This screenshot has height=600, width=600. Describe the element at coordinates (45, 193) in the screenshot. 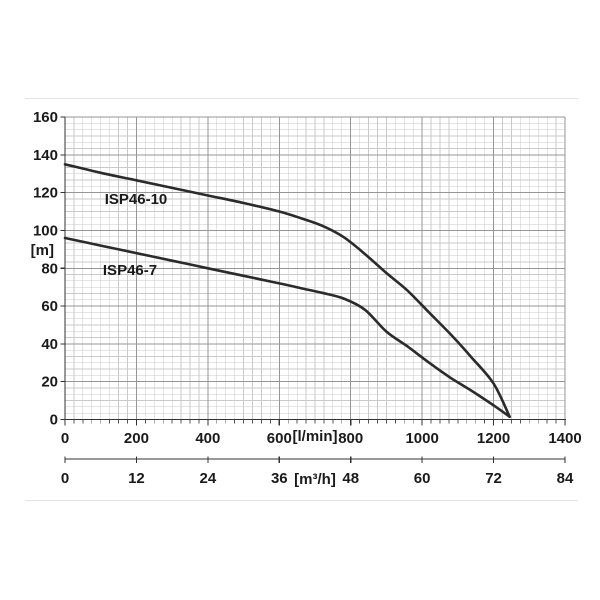

I see `y-tick-label: 120` at that location.